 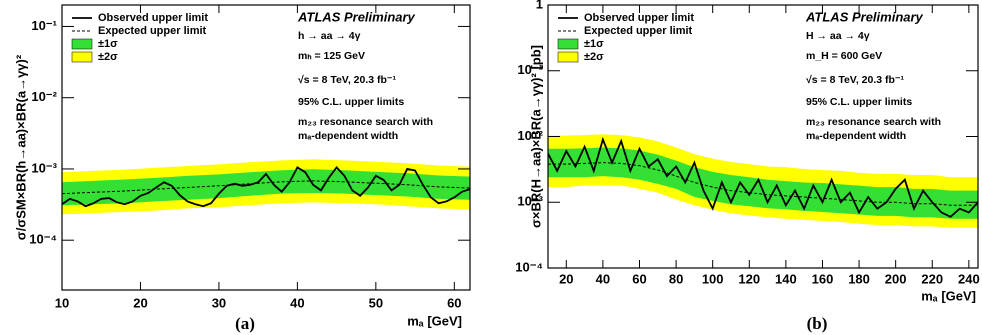 What do you see at coordinates (896, 278) in the screenshot?
I see `x-tick-label: 200` at bounding box center [896, 278].